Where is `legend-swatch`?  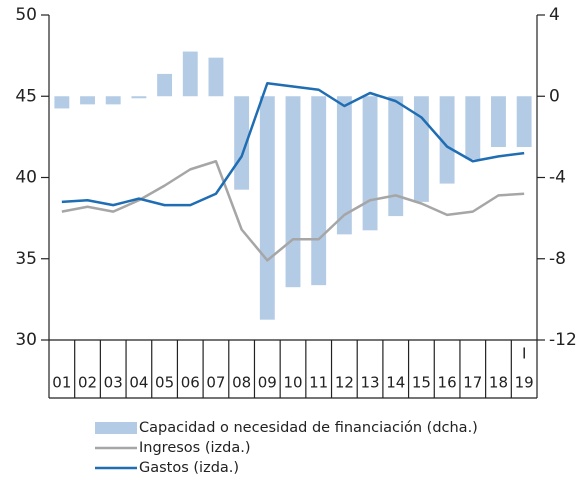 legend-swatch is located at coordinates (116, 428).